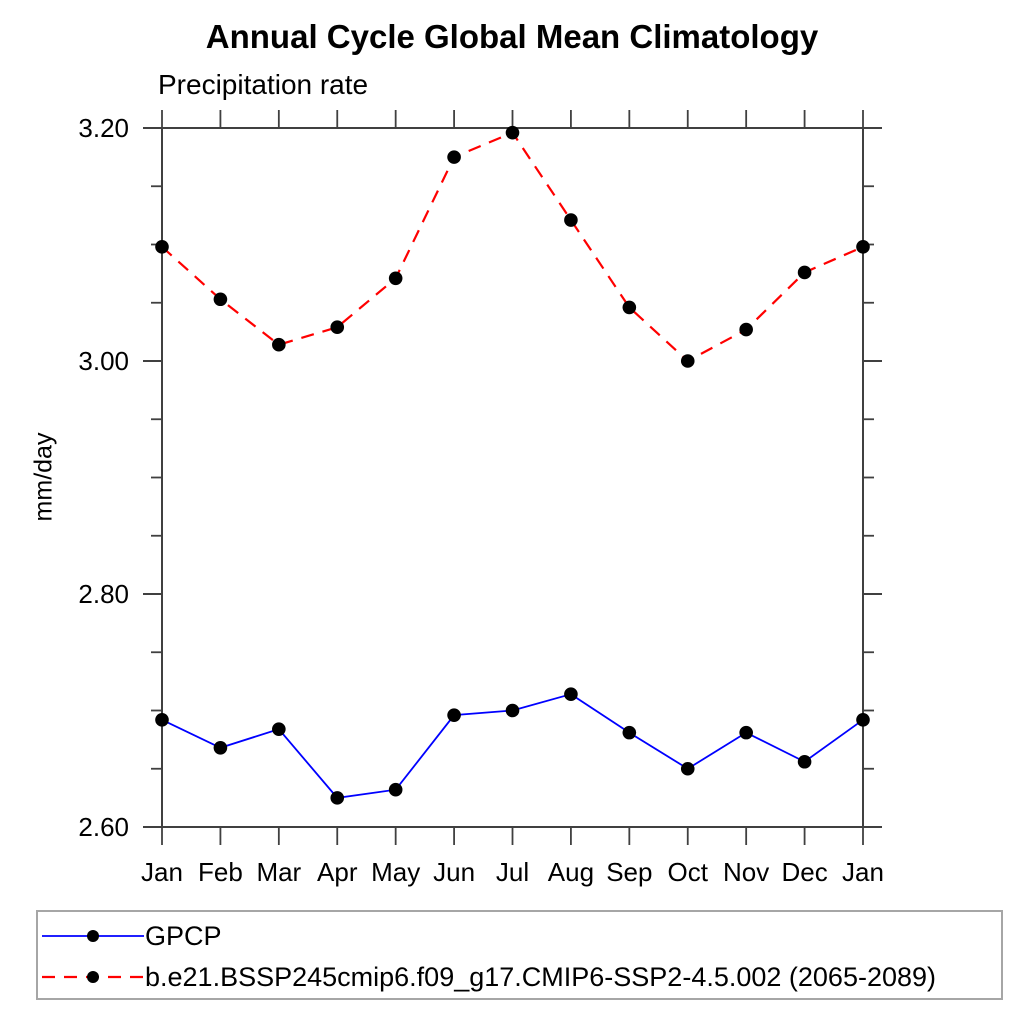  Describe the element at coordinates (688, 872) in the screenshot. I see `x-tick-label: Oct` at that location.